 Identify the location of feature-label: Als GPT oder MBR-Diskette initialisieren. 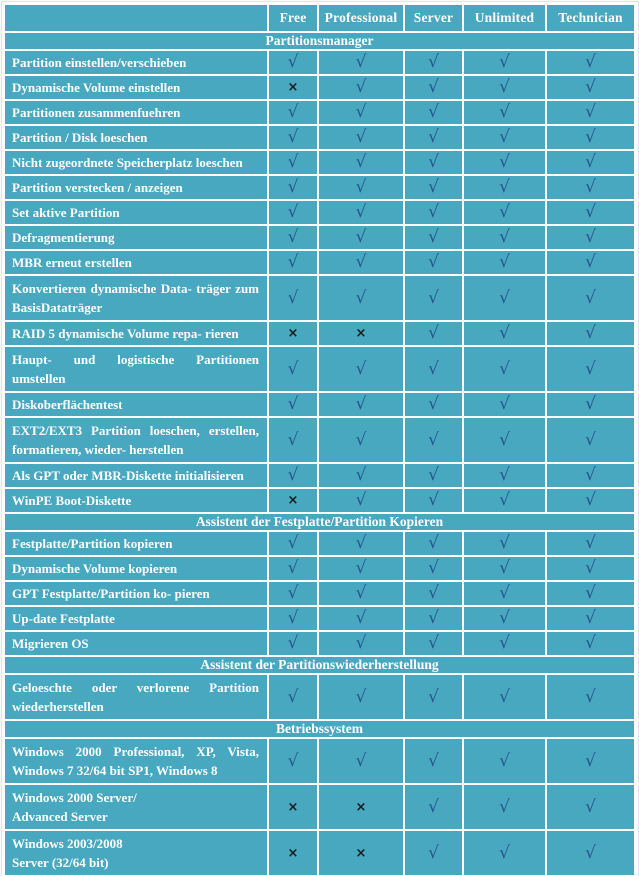
(136, 475).